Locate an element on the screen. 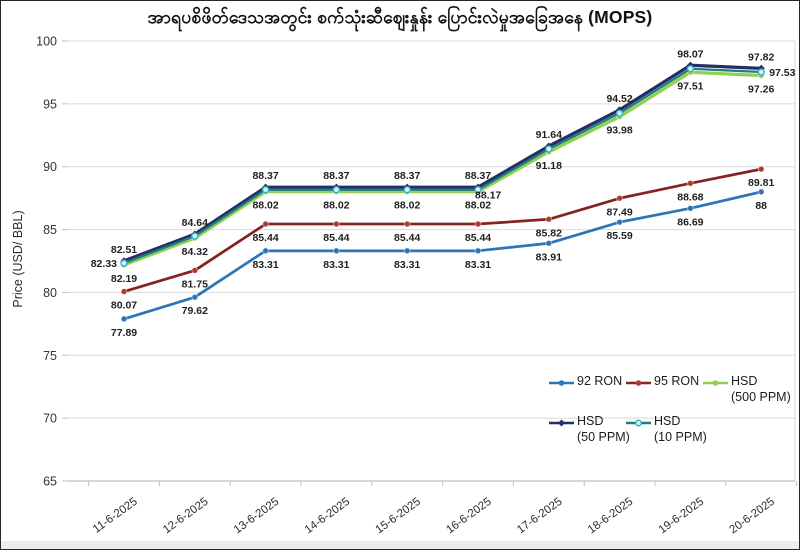 The height and width of the screenshot is (550, 800). data-label: 81.75 is located at coordinates (195, 284).